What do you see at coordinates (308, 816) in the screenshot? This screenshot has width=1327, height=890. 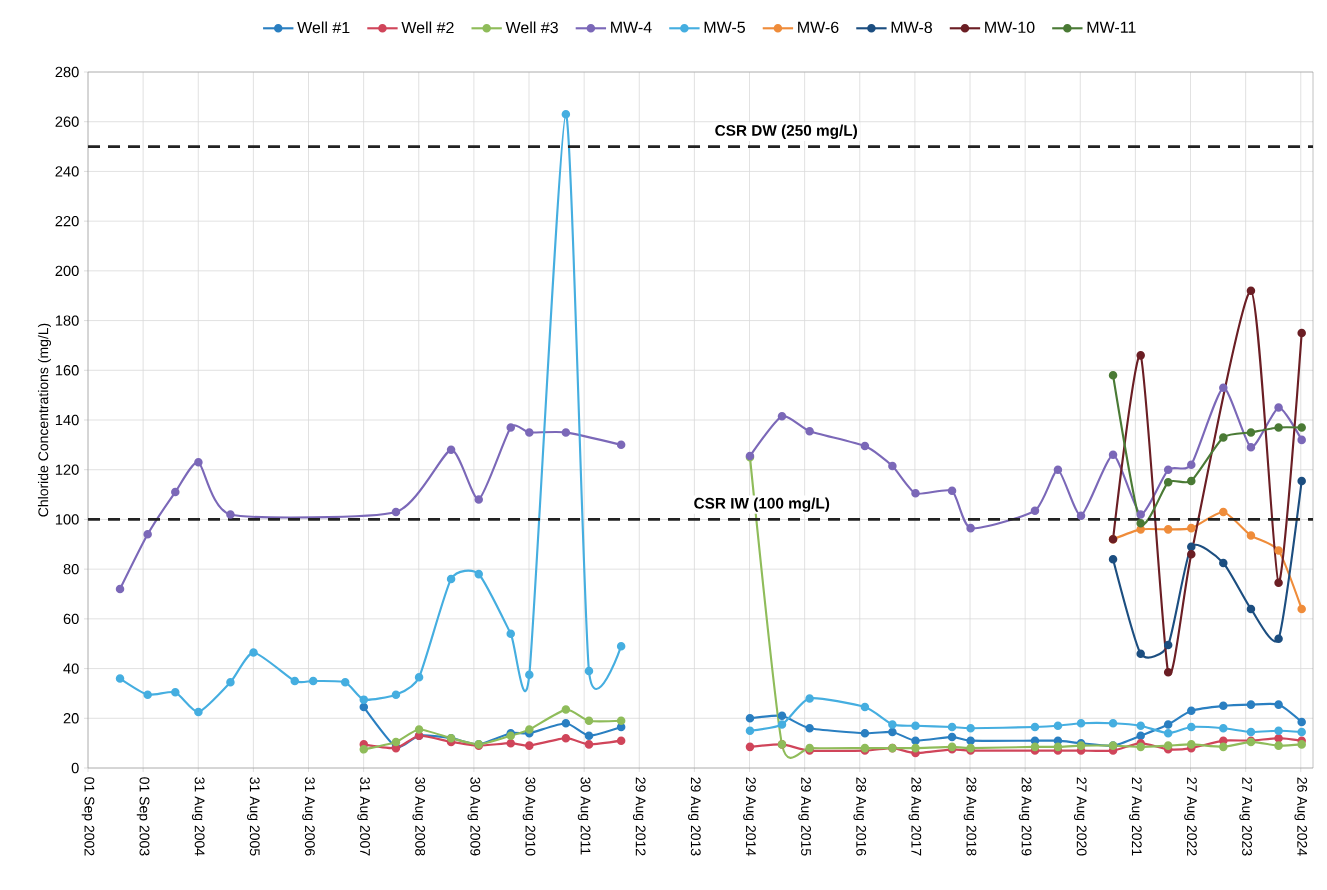 I see `x-tick-label: 31 Aug 2006` at bounding box center [308, 816].